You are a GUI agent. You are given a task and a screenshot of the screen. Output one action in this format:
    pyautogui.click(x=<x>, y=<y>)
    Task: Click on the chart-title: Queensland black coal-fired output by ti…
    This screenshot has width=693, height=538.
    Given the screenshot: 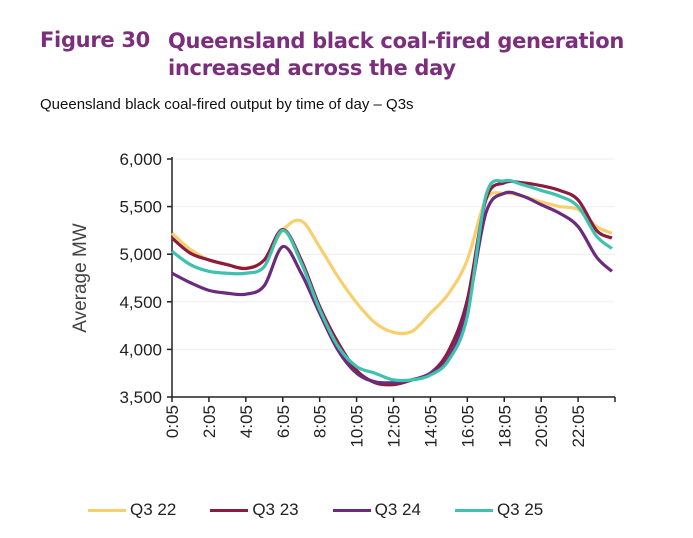 What is the action you would take?
    pyautogui.click(x=227, y=104)
    